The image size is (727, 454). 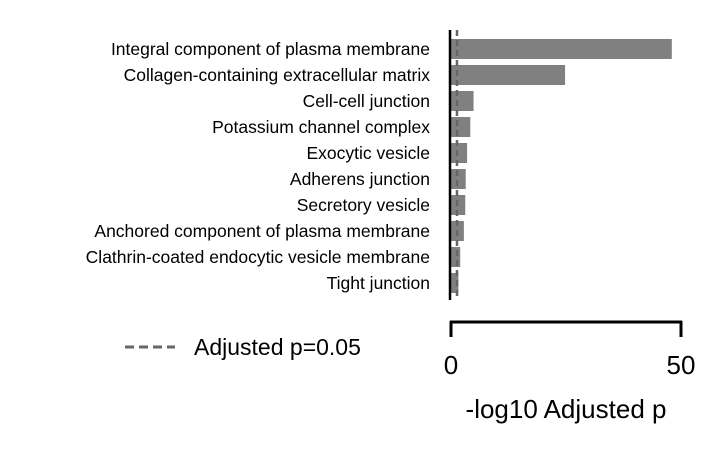 What do you see at coordinates (363, 205) in the screenshot?
I see `category-label-7: Secretory vesicle` at bounding box center [363, 205].